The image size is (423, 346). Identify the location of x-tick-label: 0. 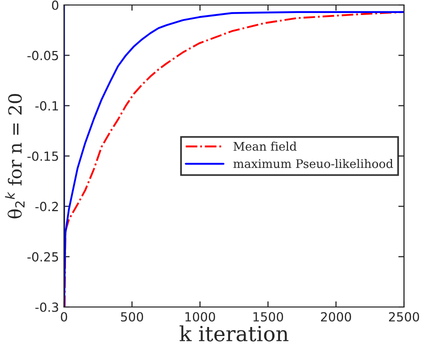
(64, 317).